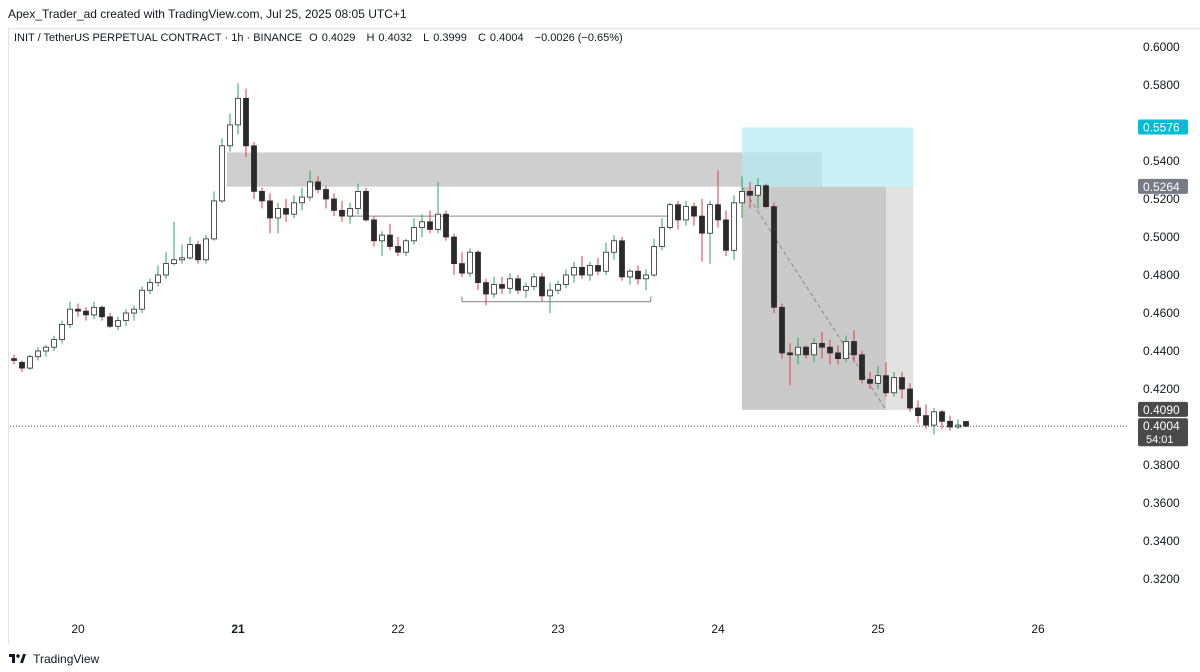  Describe the element at coordinates (338, 38) in the screenshot. I see `open-number: 0.4029` at that location.